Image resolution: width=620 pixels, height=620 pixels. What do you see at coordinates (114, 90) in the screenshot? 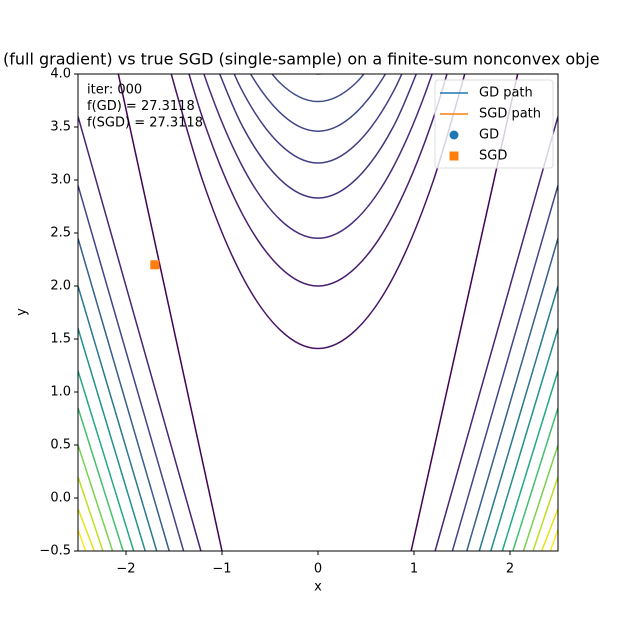
I see `annotation: iter: 000` at bounding box center [114, 90].